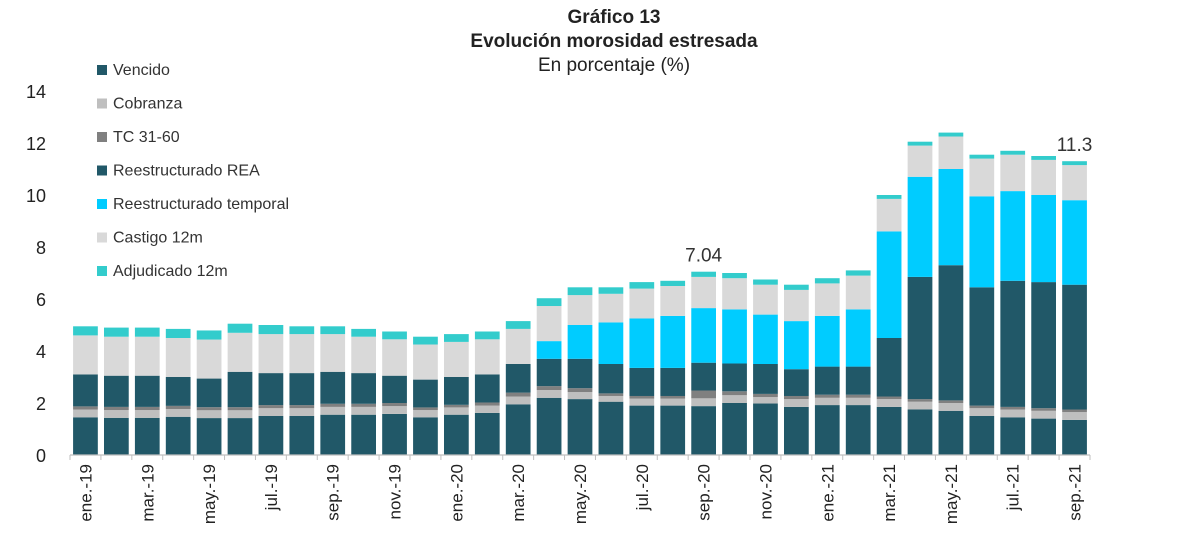  What do you see at coordinates (827, 493) in the screenshot?
I see `x-tick-label: ene.-21` at bounding box center [827, 493].